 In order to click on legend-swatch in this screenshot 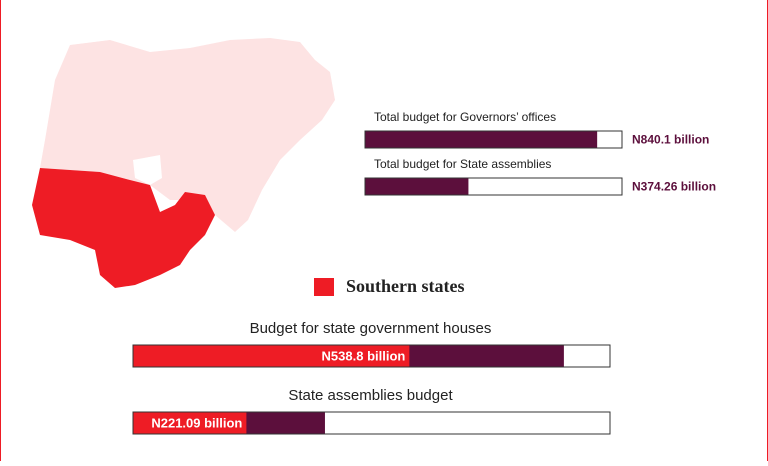, I will do `click(324, 287)`.